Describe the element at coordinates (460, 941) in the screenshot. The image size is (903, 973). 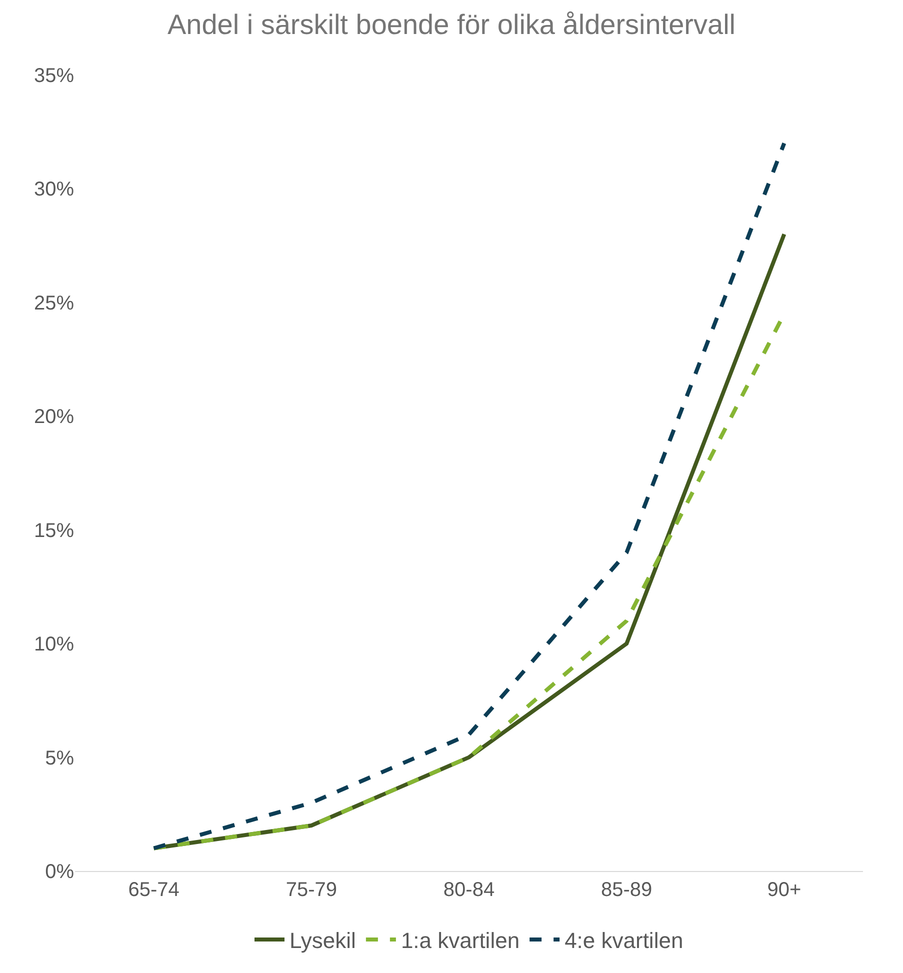
I see `legend-label: 1:a kvartilen` at that location.